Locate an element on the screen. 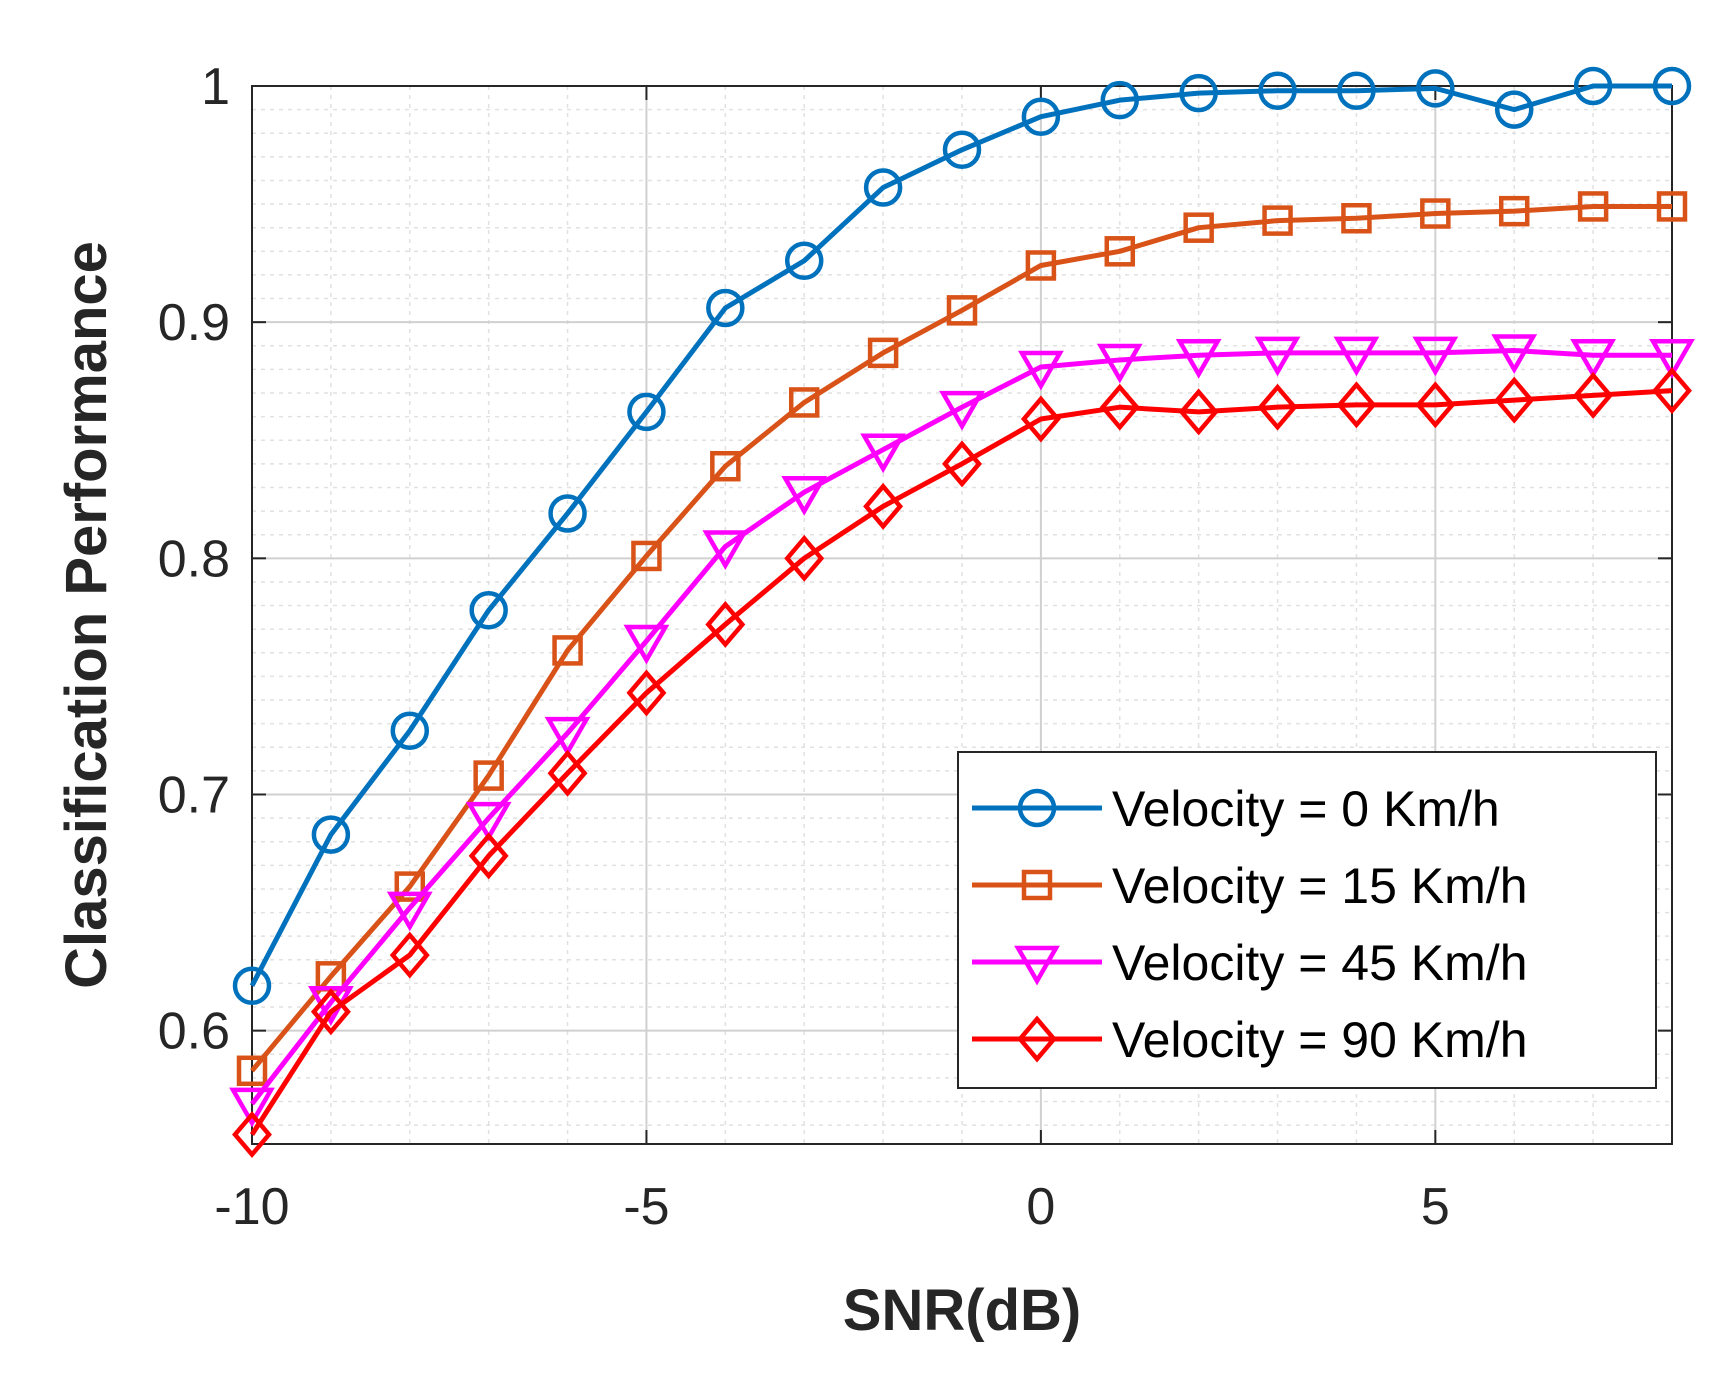 This screenshot has height=1378, width=1724. x-tick-label: 5 is located at coordinates (1435, 1207).